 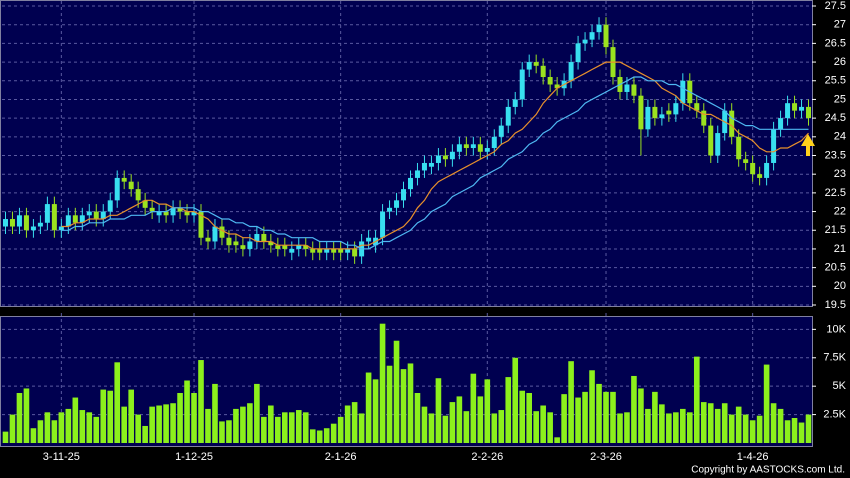 What do you see at coordinates (61, 457) in the screenshot?
I see `x-tick-label: 3-11-25` at bounding box center [61, 457].